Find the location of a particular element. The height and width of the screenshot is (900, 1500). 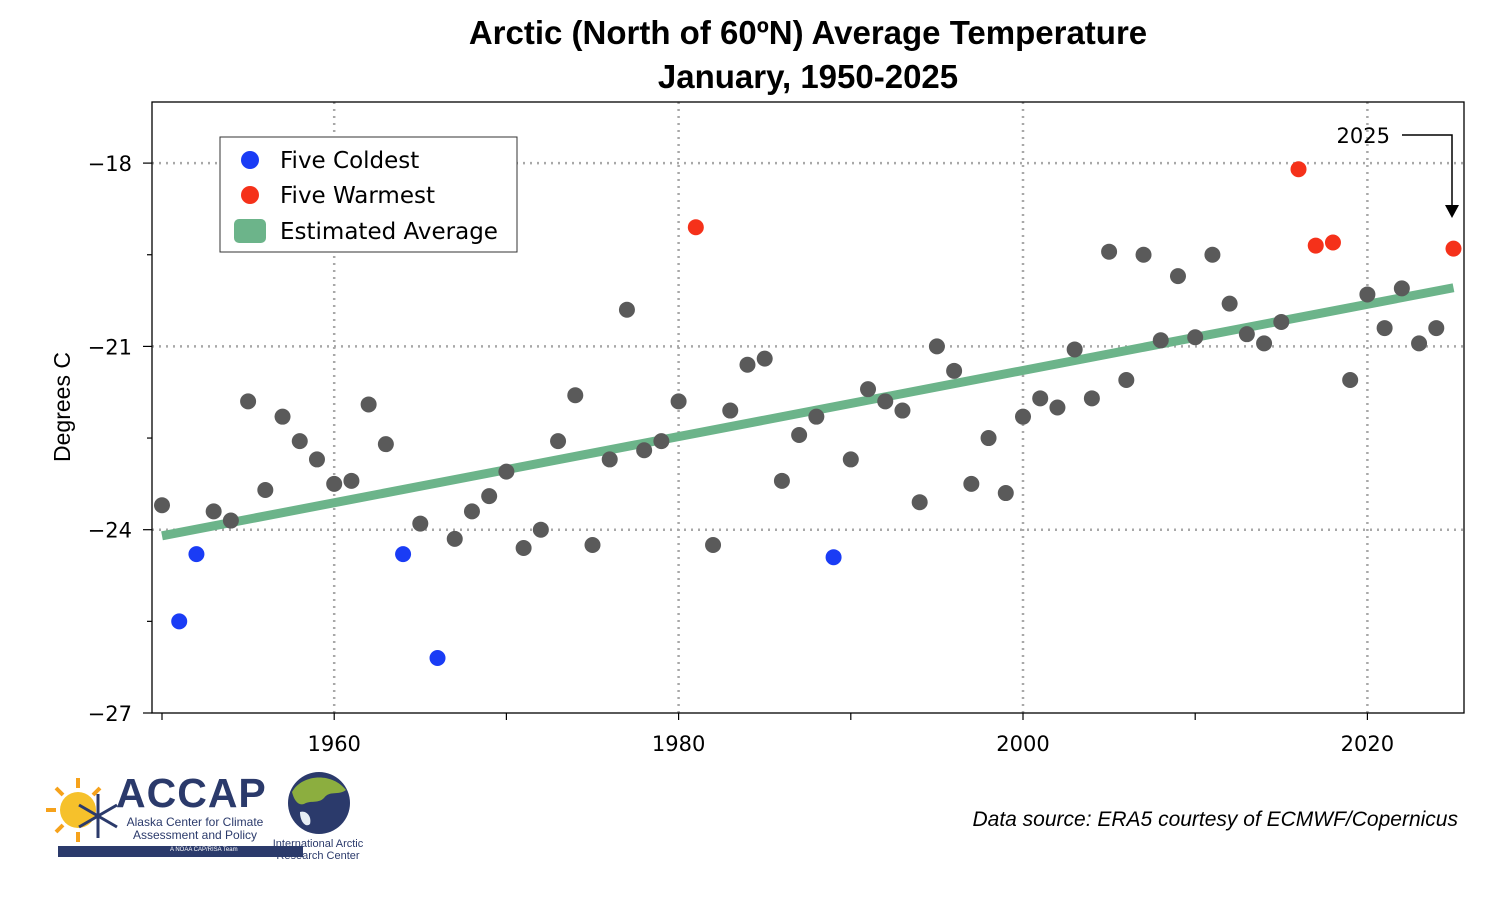

annotation-label: 2025 is located at coordinates (1363, 136).